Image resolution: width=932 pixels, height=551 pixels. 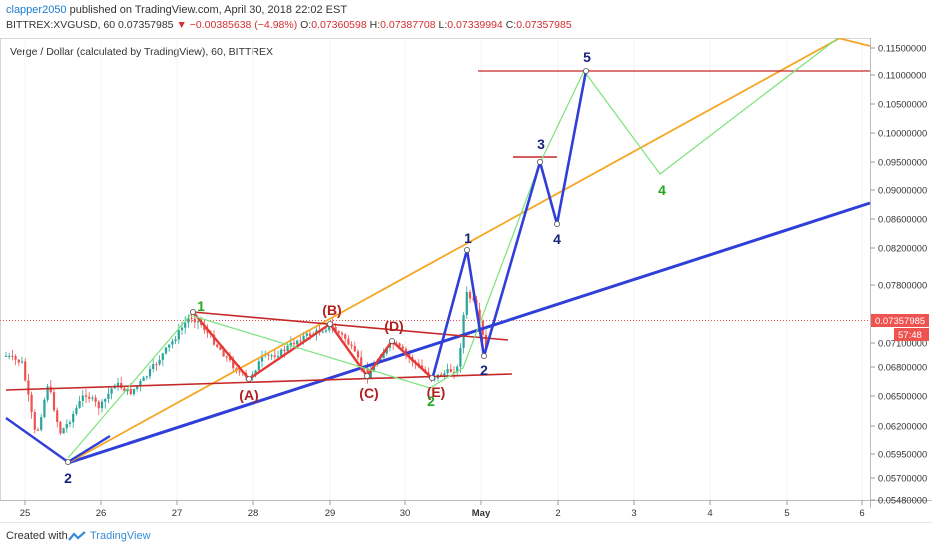 What do you see at coordinates (36, 10) in the screenshot?
I see `author-link: clapper2050` at bounding box center [36, 10].